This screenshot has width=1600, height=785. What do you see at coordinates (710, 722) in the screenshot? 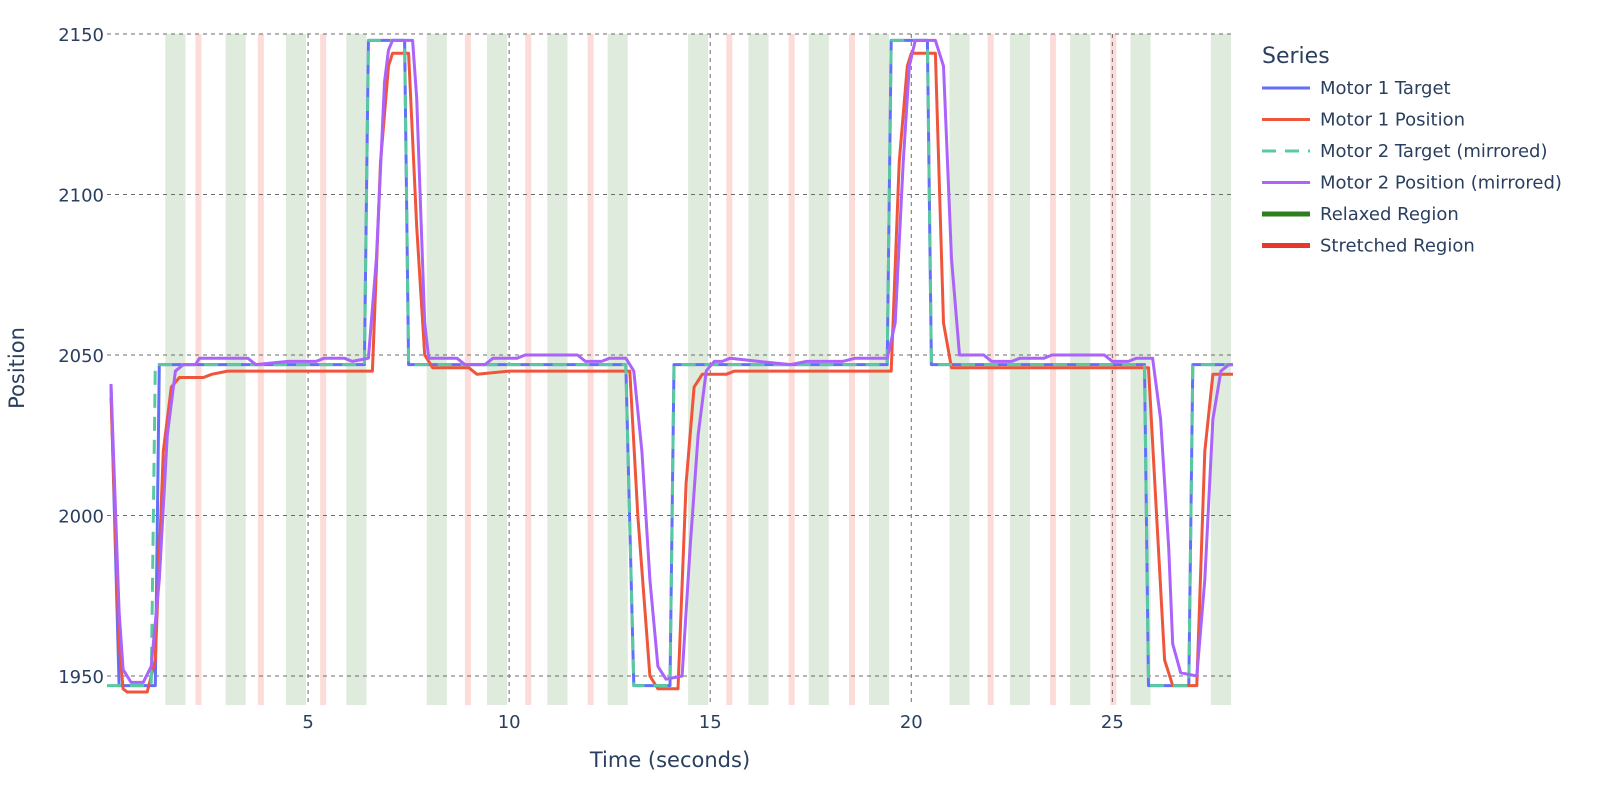
I see `x-tick-label: 15` at bounding box center [710, 722].